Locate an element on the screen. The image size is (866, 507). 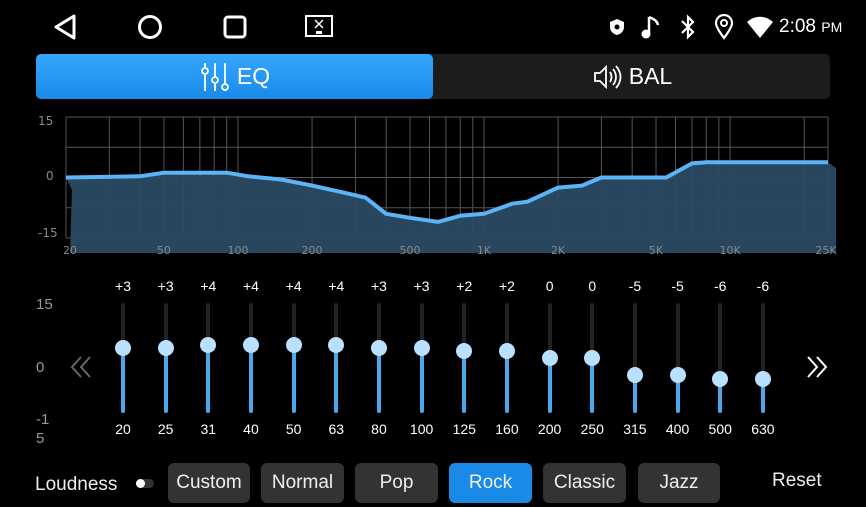
band-slider-500: -6 500 is located at coordinates (720, 358).